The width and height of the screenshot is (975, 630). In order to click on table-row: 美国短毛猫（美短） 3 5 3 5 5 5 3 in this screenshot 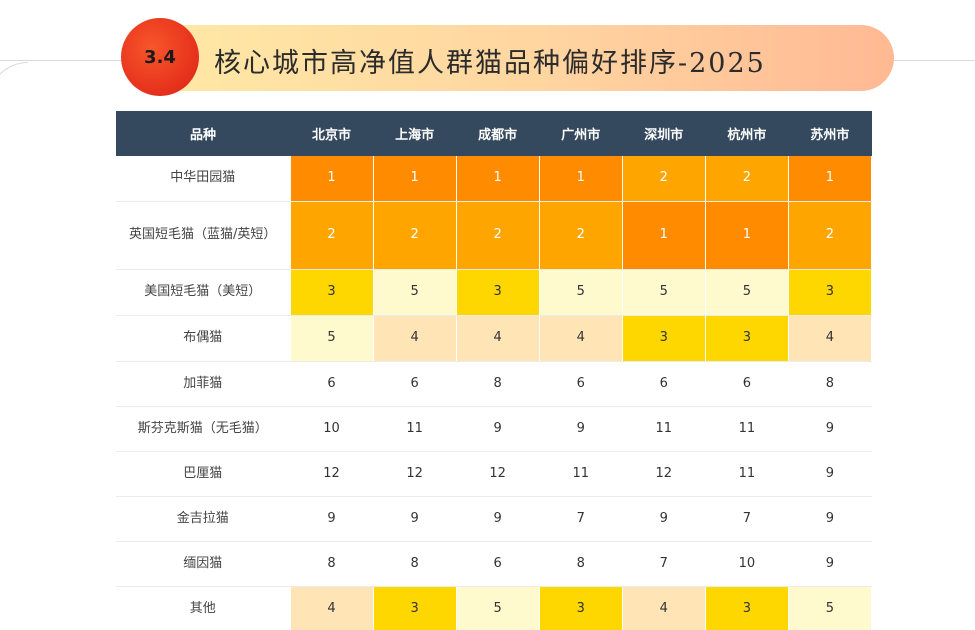, I will do `click(494, 292)`.